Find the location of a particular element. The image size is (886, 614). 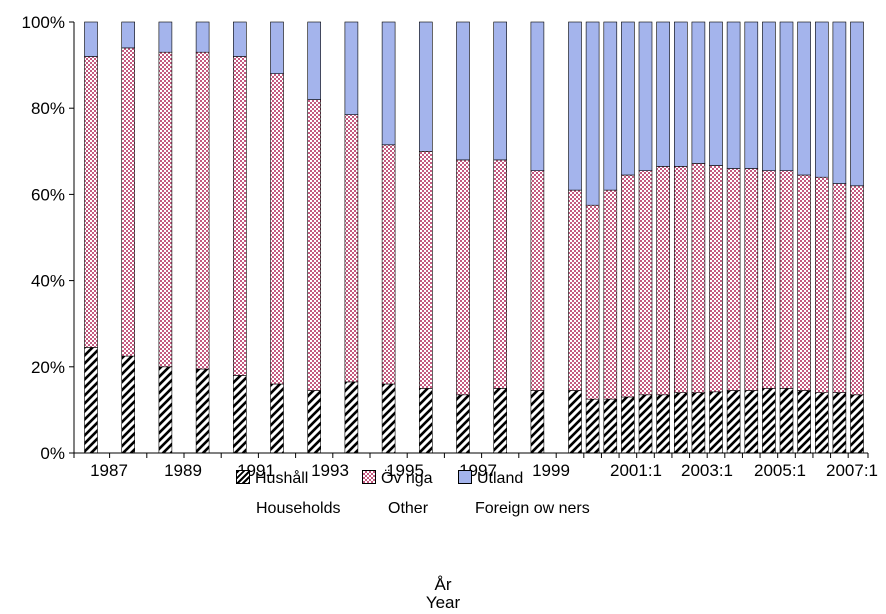

legend-item-households: Hushåll is located at coordinates (272, 479).